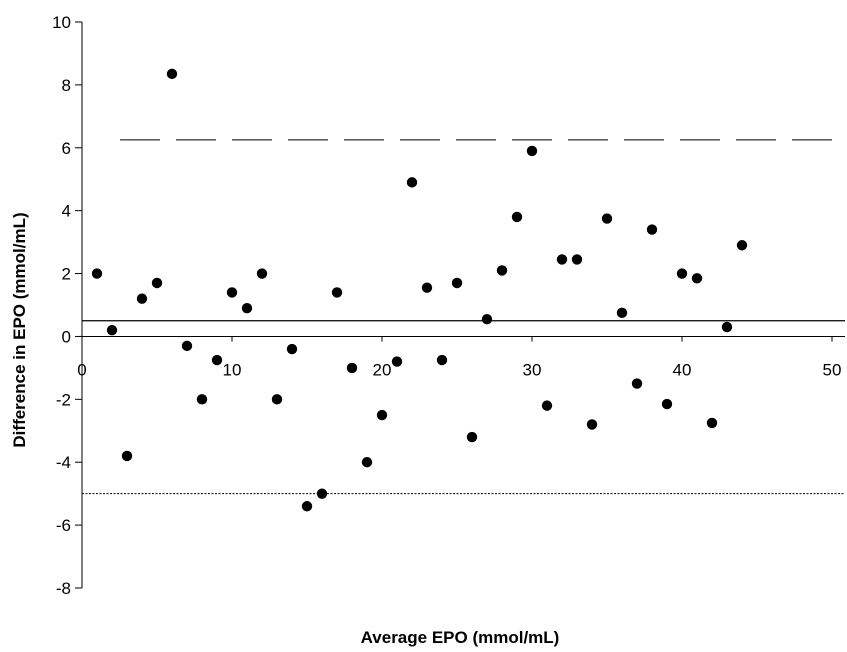  Describe the element at coordinates (832, 369) in the screenshot. I see `x-tick-label: 50` at that location.